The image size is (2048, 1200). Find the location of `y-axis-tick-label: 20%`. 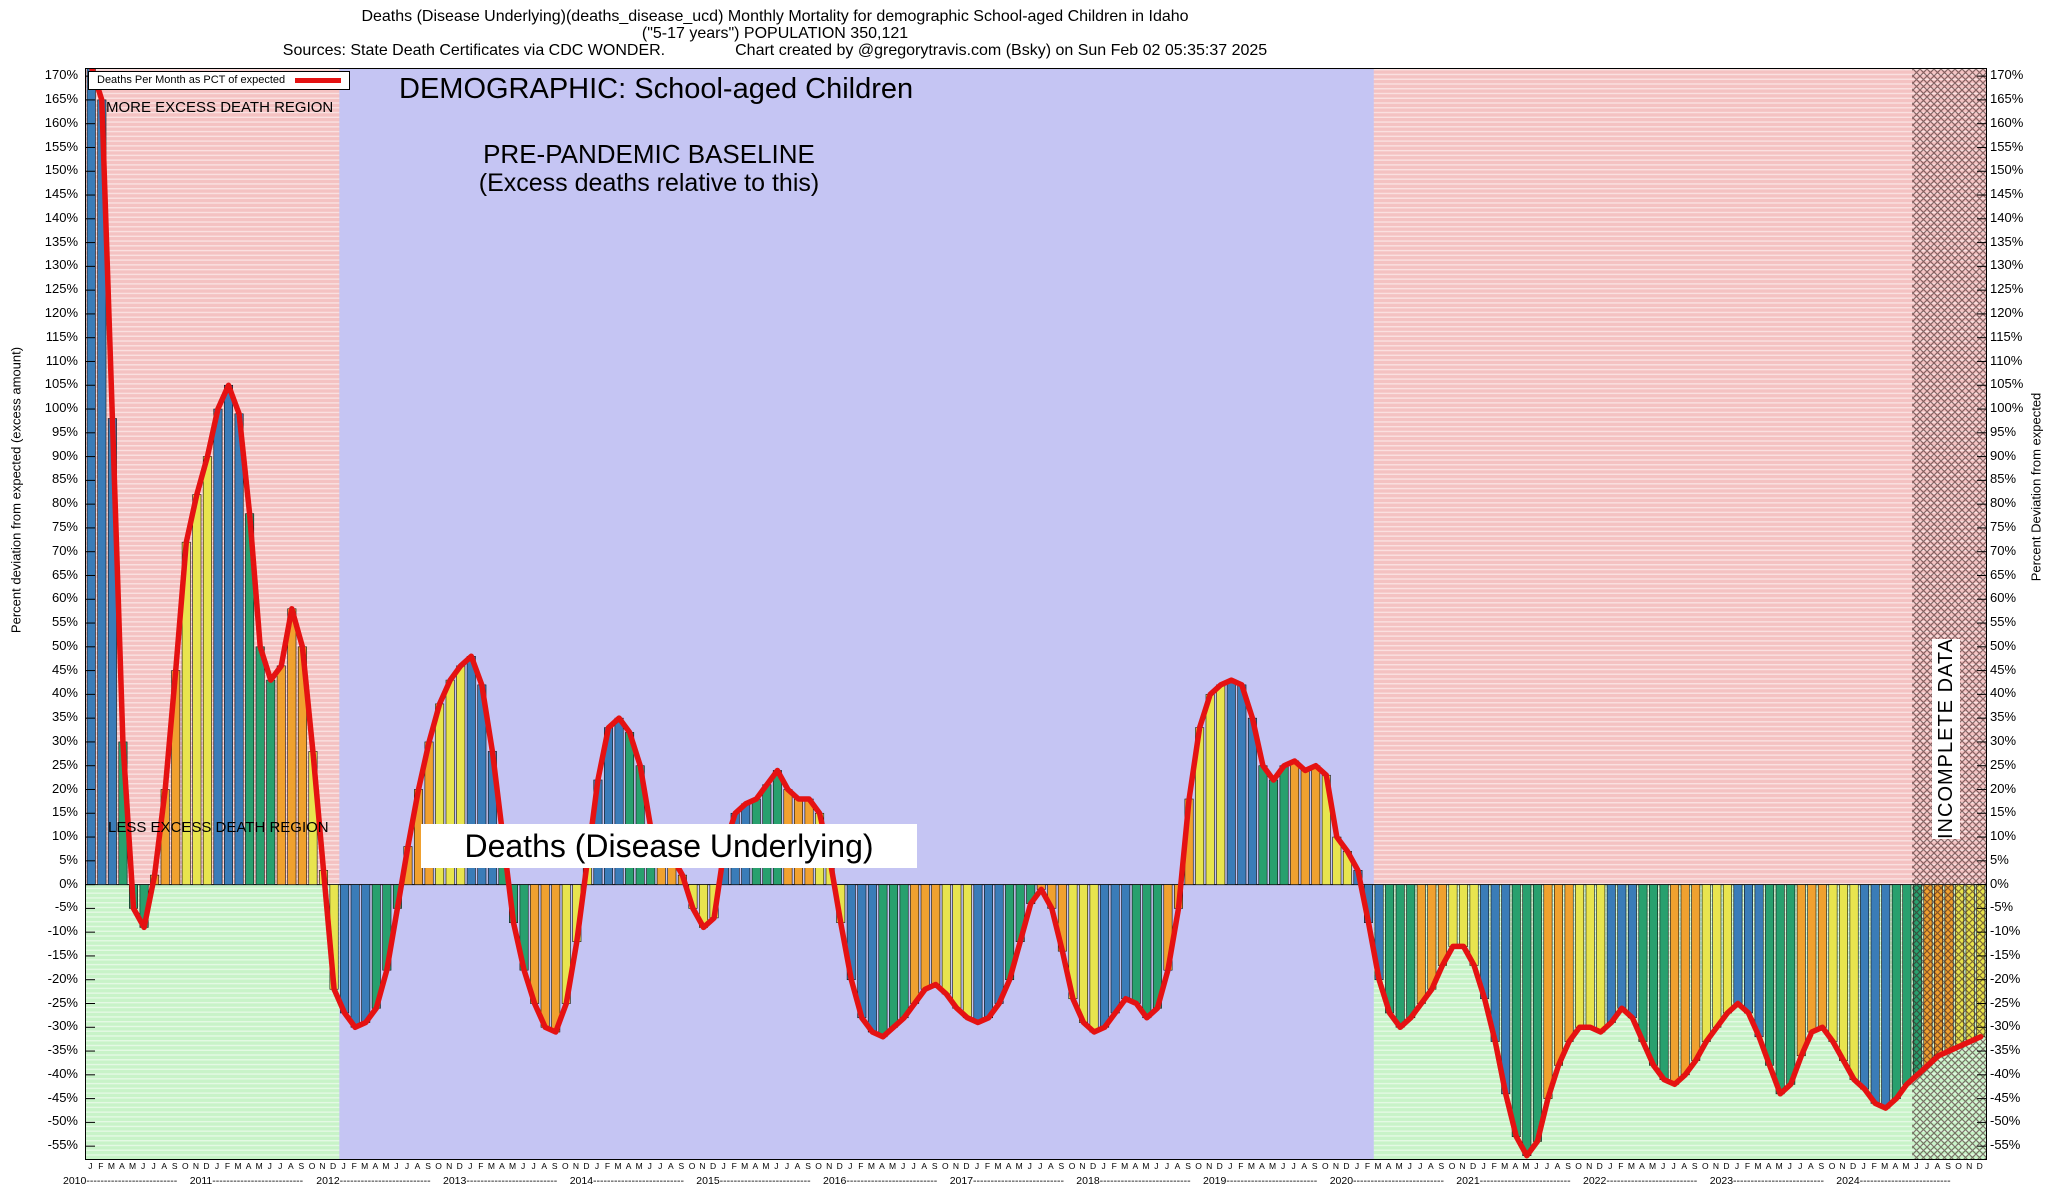

y-axis-tick-label: 20% is located at coordinates (64, 788).